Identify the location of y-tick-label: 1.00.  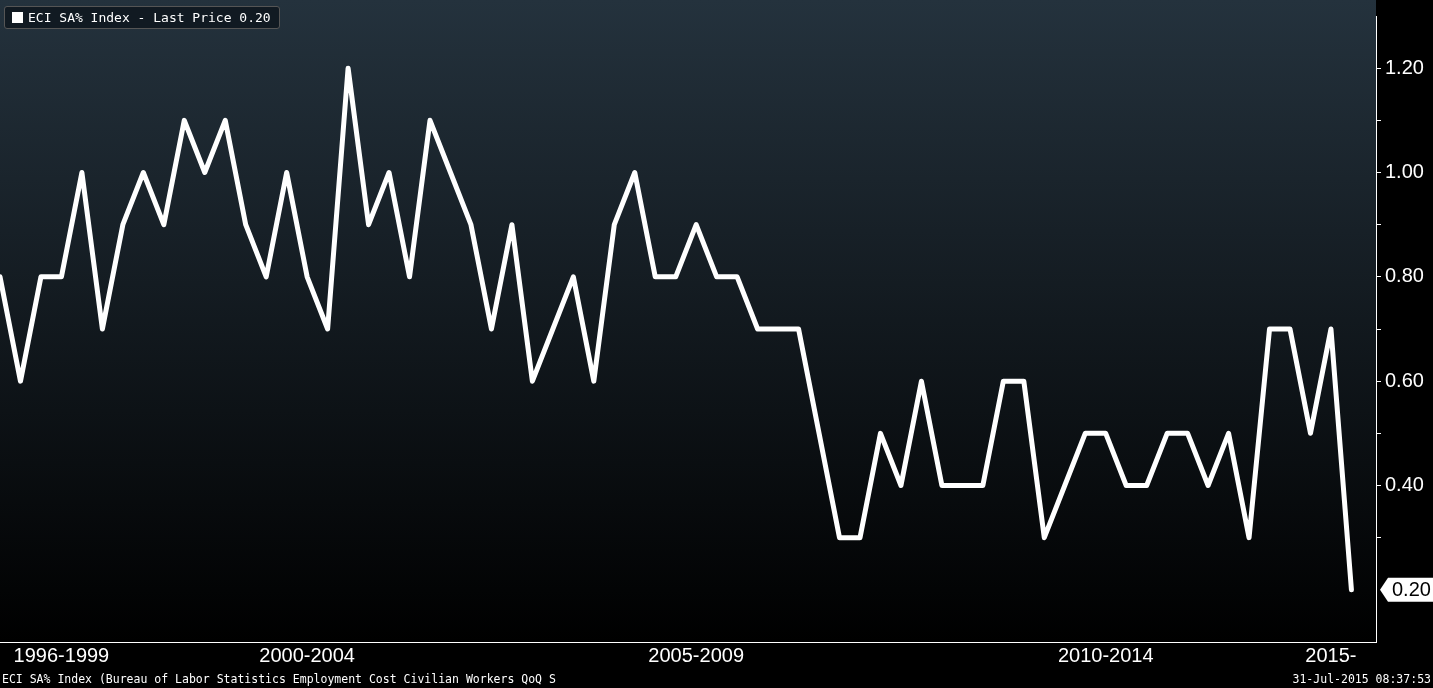
(1404, 171).